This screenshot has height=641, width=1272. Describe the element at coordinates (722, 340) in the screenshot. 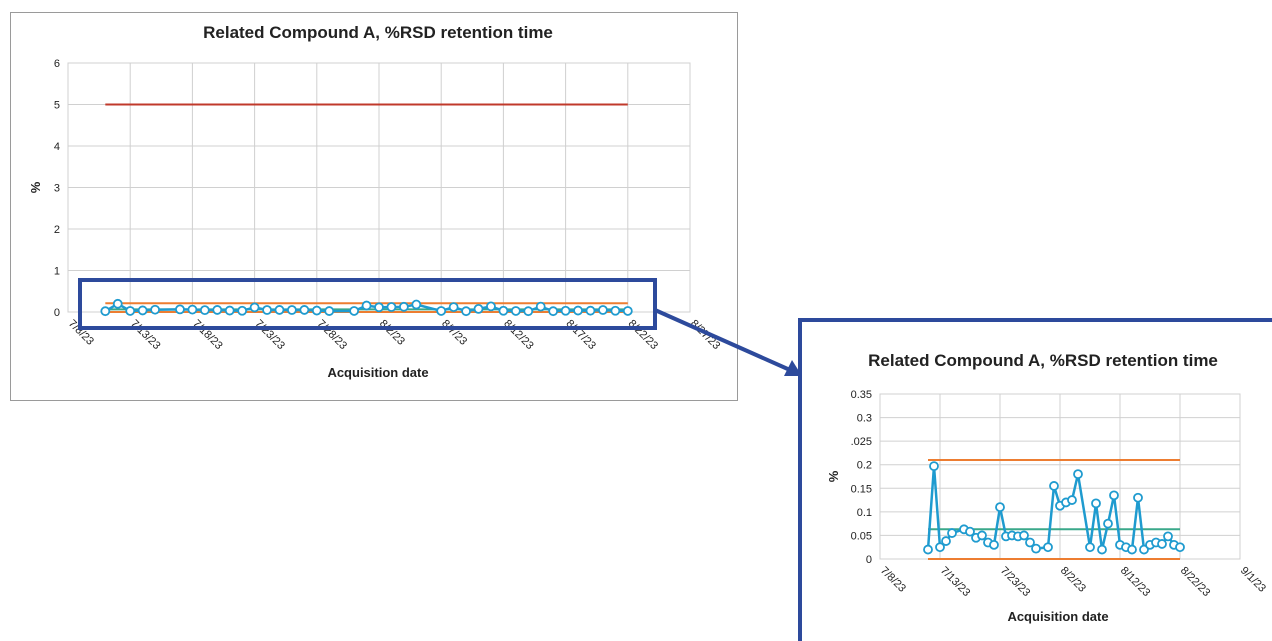

I see `zoom-arrow` at that location.